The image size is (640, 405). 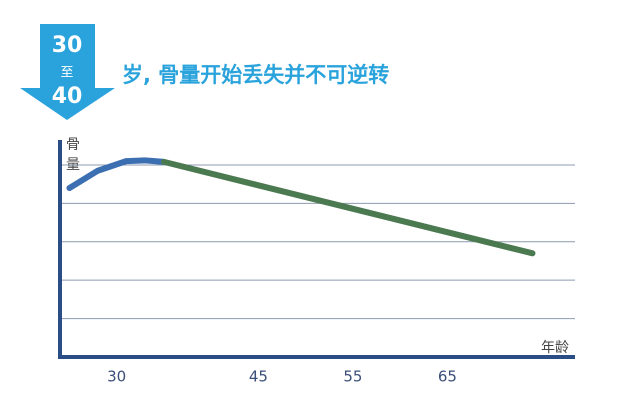 What do you see at coordinates (66, 73) in the screenshot?
I see `badge-connector: 至` at bounding box center [66, 73].